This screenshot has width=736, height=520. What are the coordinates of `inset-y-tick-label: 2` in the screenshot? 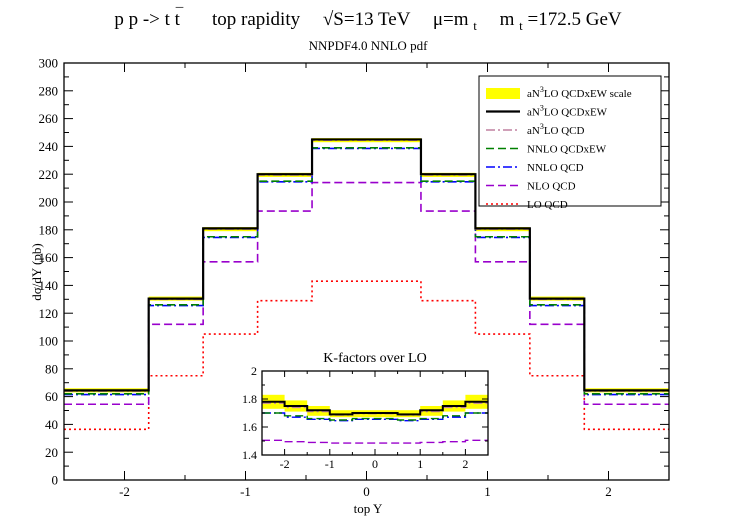 It's located at (254, 371).